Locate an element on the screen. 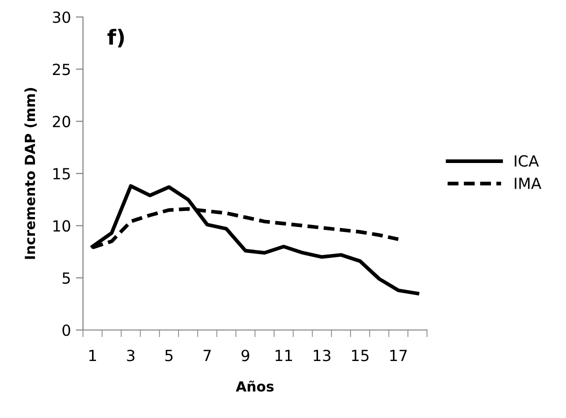 Image resolution: width=566 pixels, height=418 pixels. legend-label: ICA is located at coordinates (526, 161).